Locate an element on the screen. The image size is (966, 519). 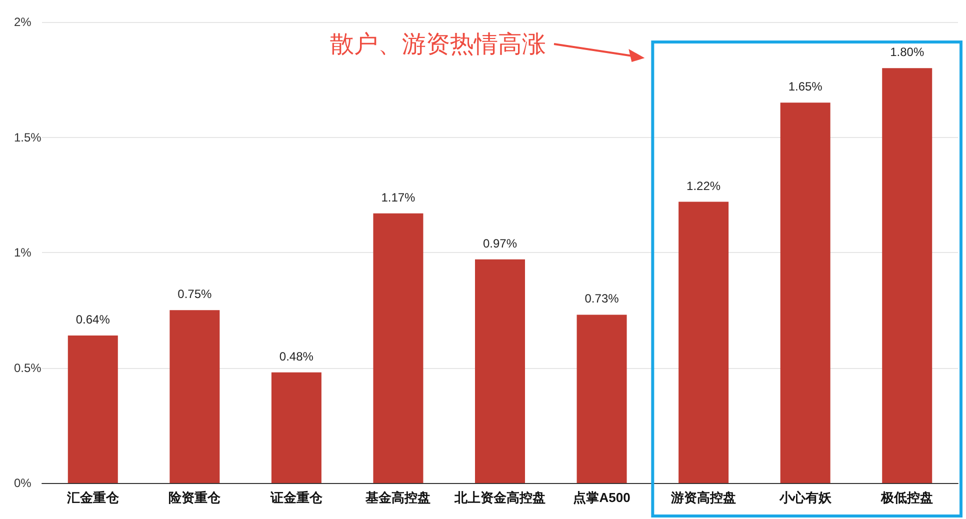
y-tick-label: 1% is located at coordinates (23, 253).